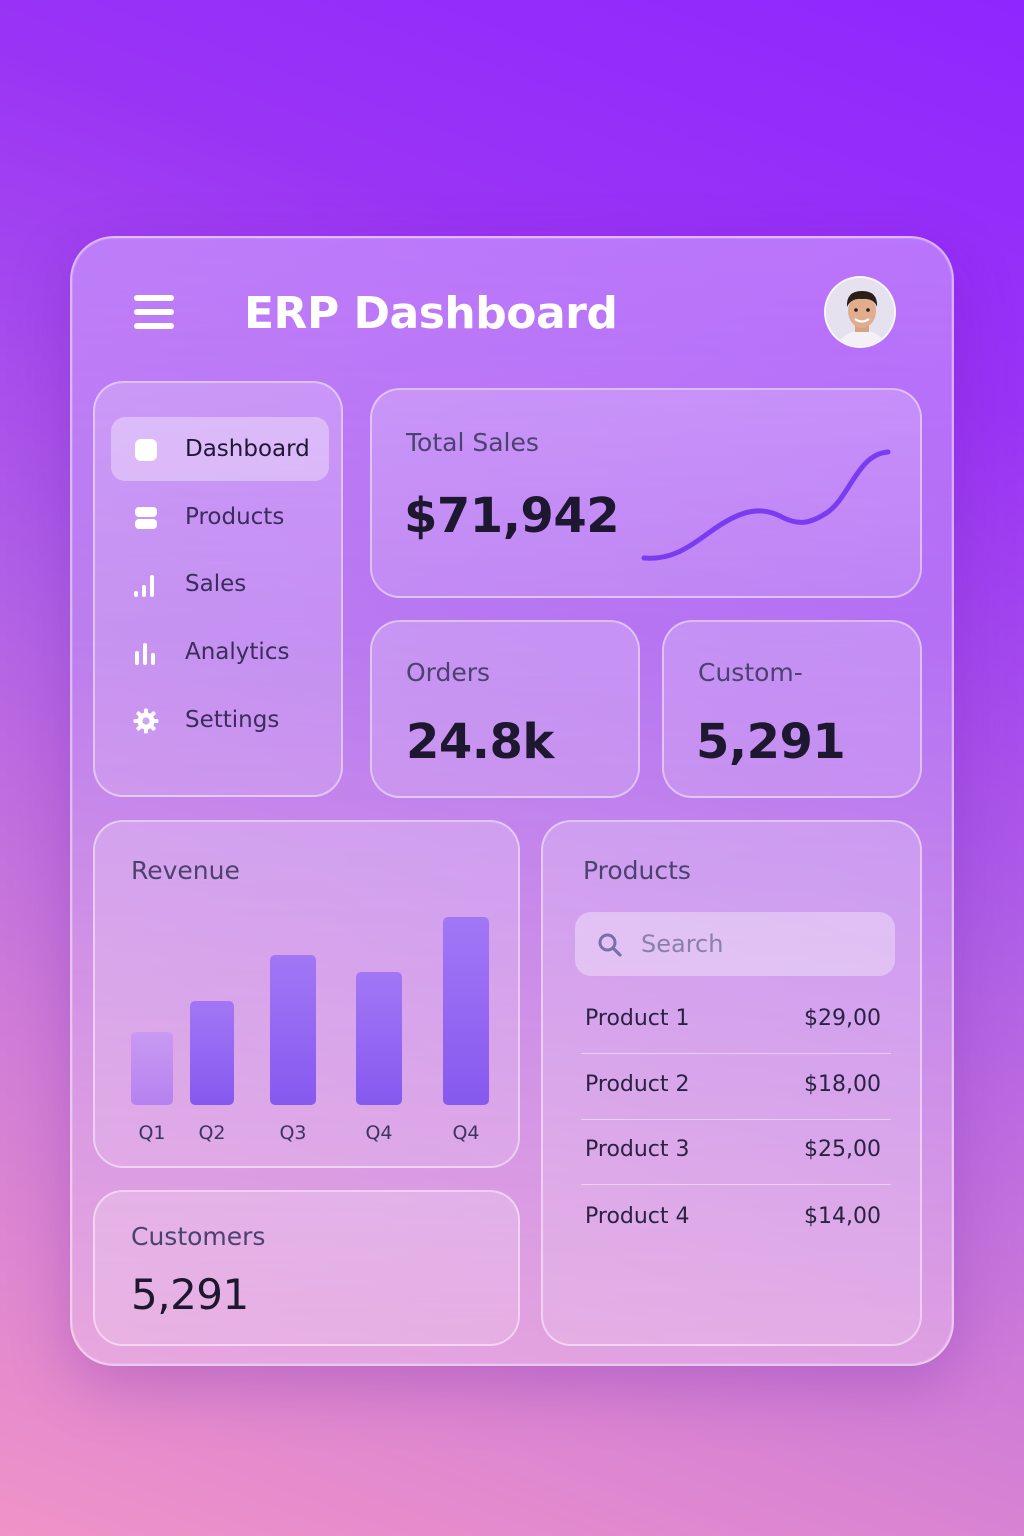 The width and height of the screenshot is (1024, 1536). Describe the element at coordinates (448, 672) in the screenshot. I see `orders-label: Orders` at that location.